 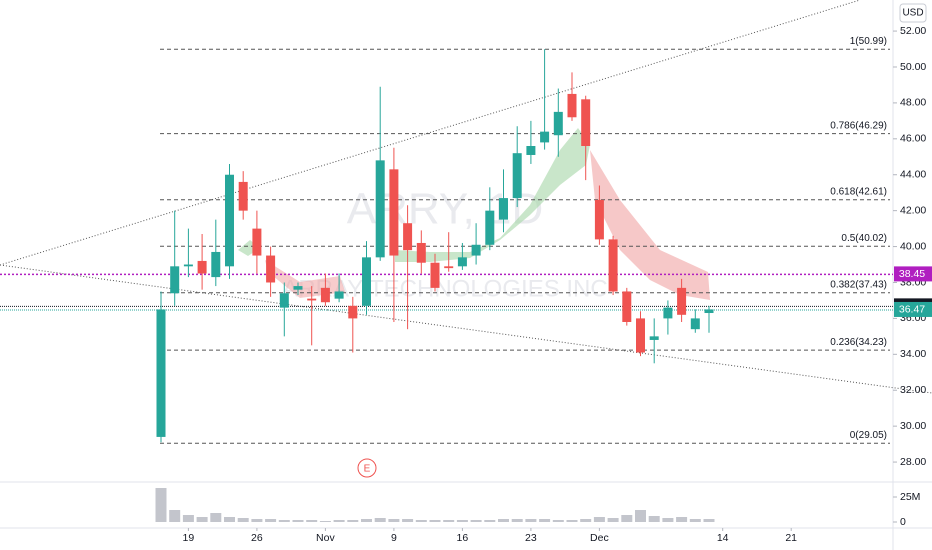 I want to click on price-label: 36.47, so click(x=912, y=310).